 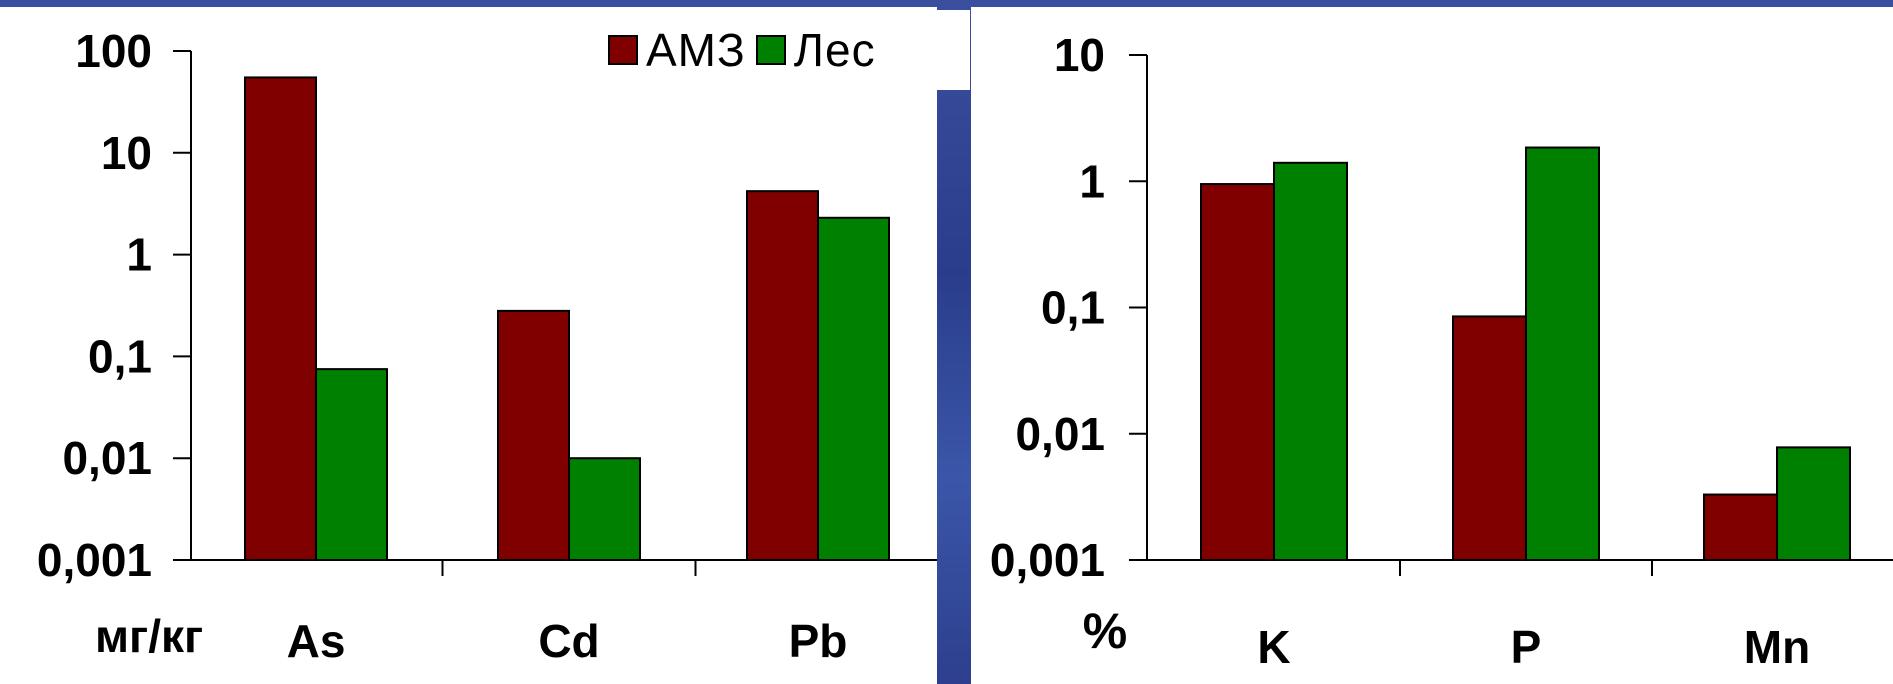 I want to click on legend-label-amz: АМЗ, so click(x=696, y=50).